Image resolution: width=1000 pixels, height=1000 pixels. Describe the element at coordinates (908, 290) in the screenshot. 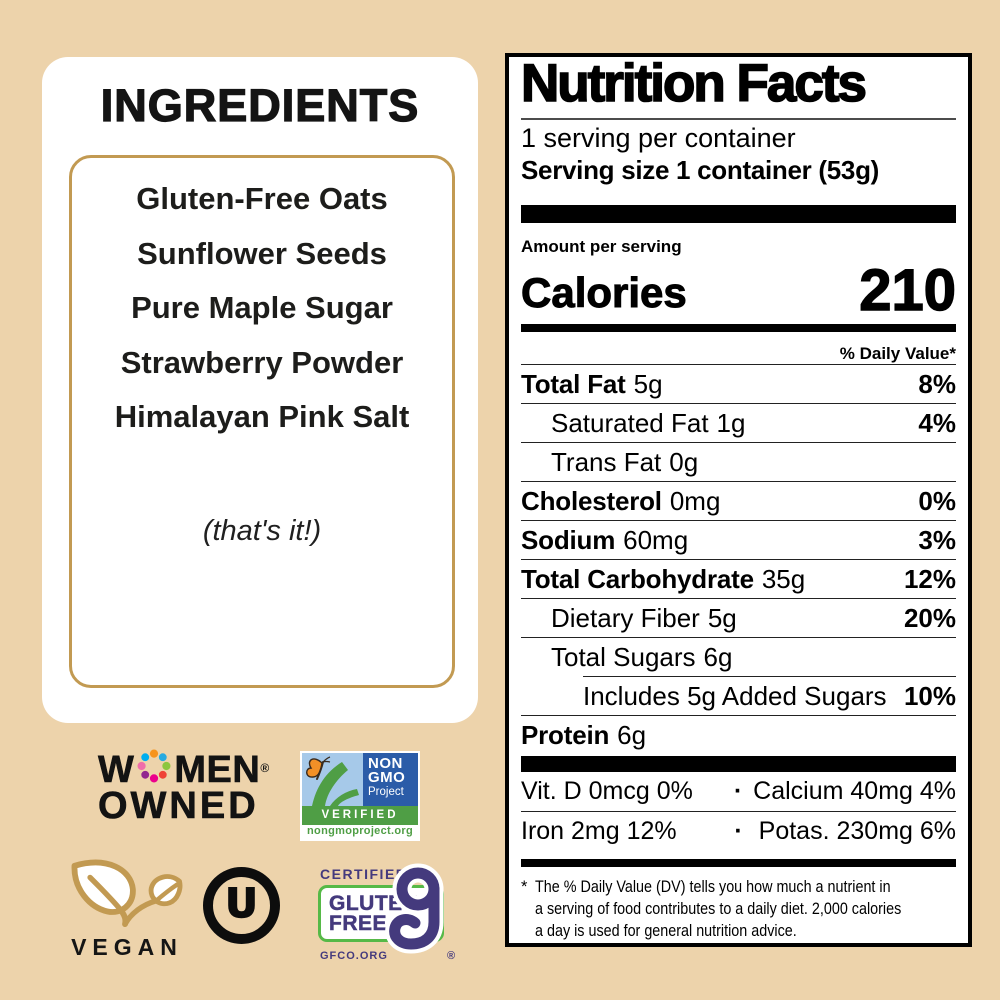

I see `calories-value: 210` at that location.